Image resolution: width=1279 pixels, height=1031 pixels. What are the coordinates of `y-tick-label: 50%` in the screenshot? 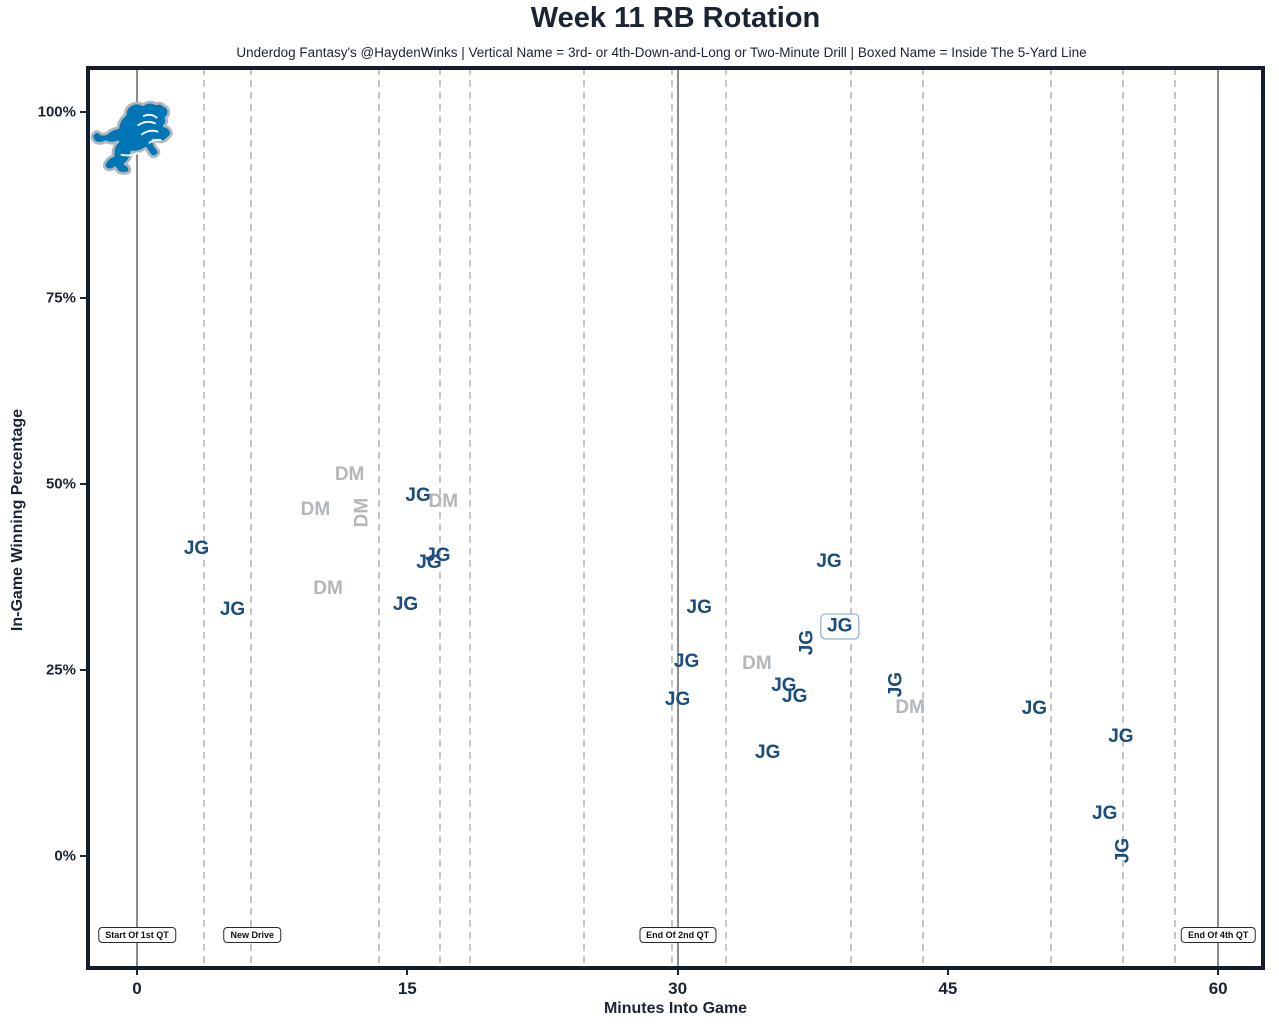 It's located at (60, 484).